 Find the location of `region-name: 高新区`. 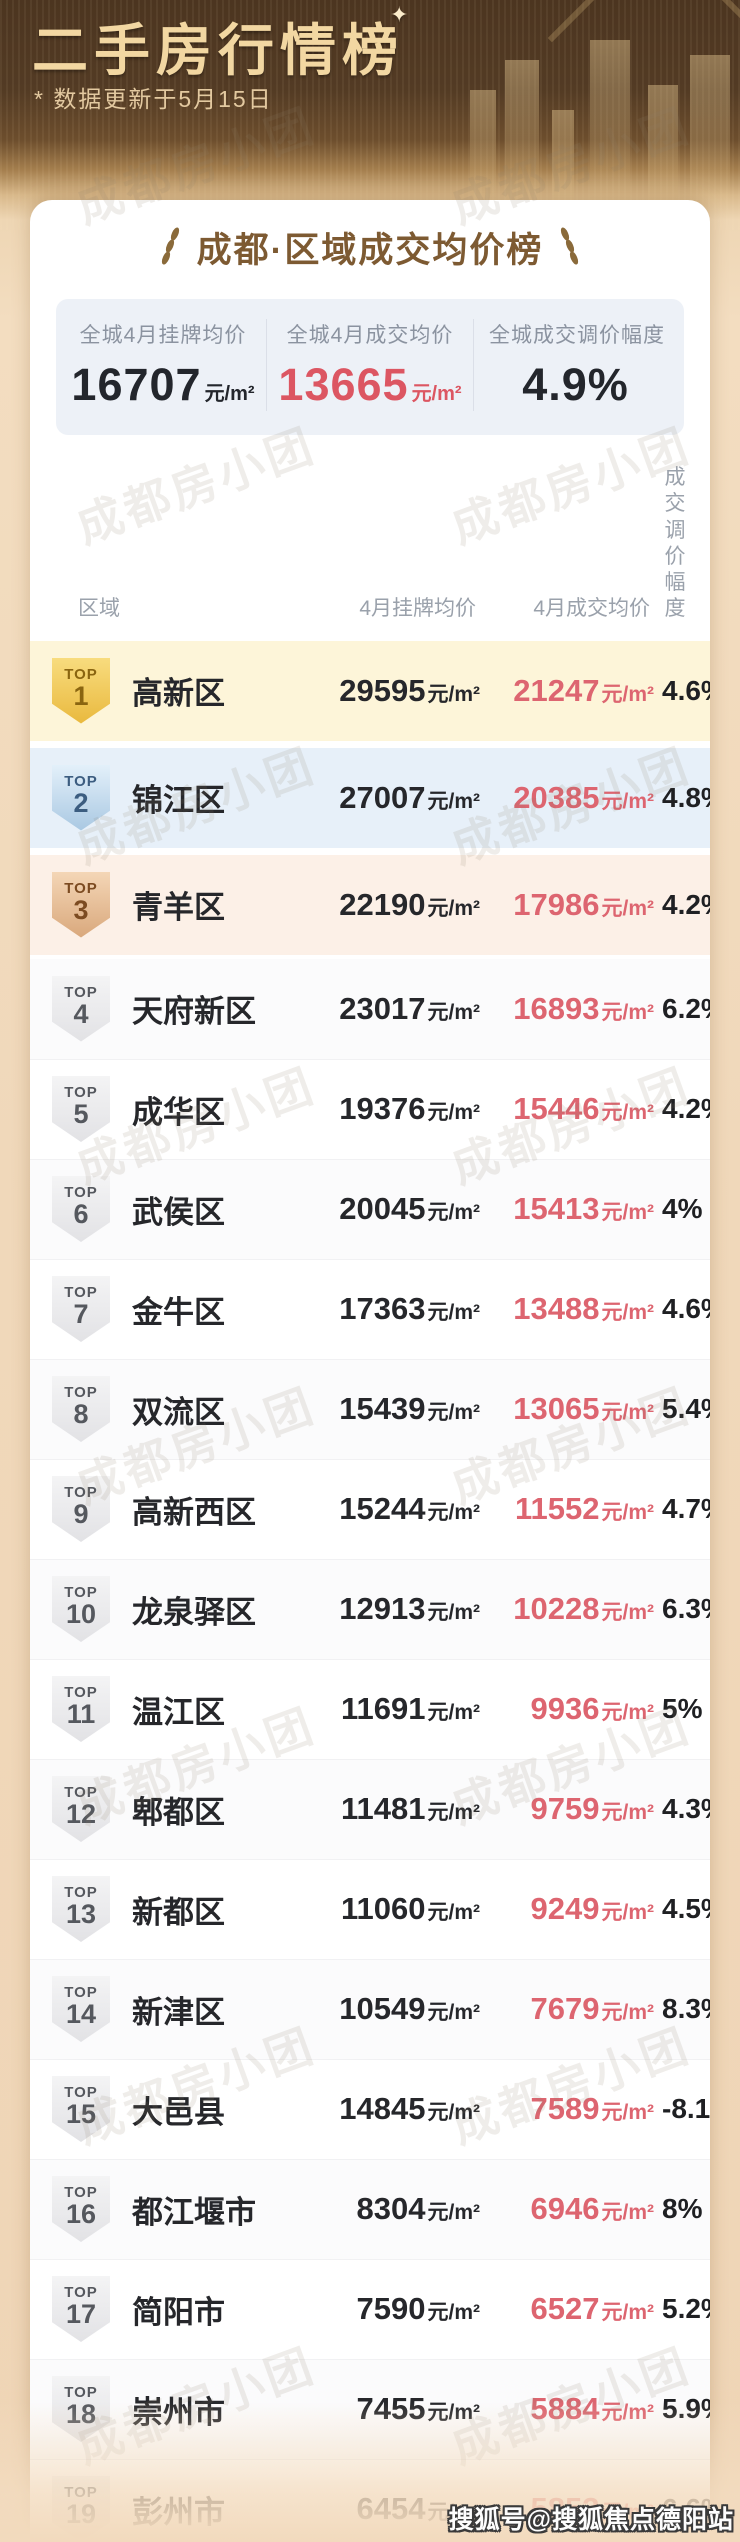

region-name: 高新区 is located at coordinates (178, 693).